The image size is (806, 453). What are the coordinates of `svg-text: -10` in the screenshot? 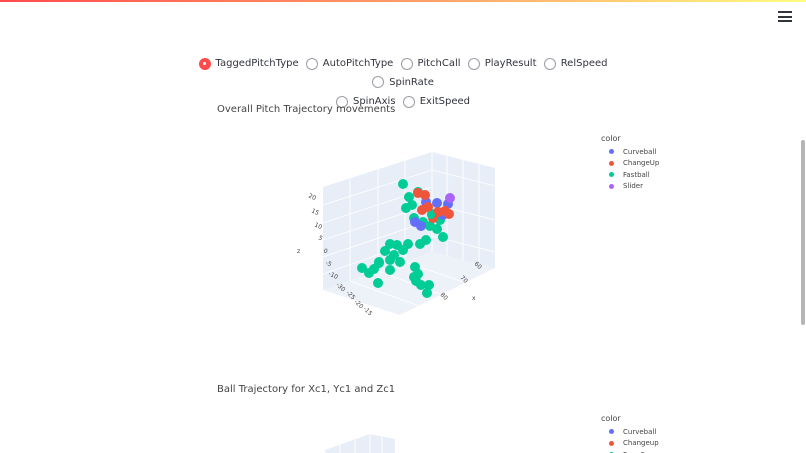 It's located at (333, 275).